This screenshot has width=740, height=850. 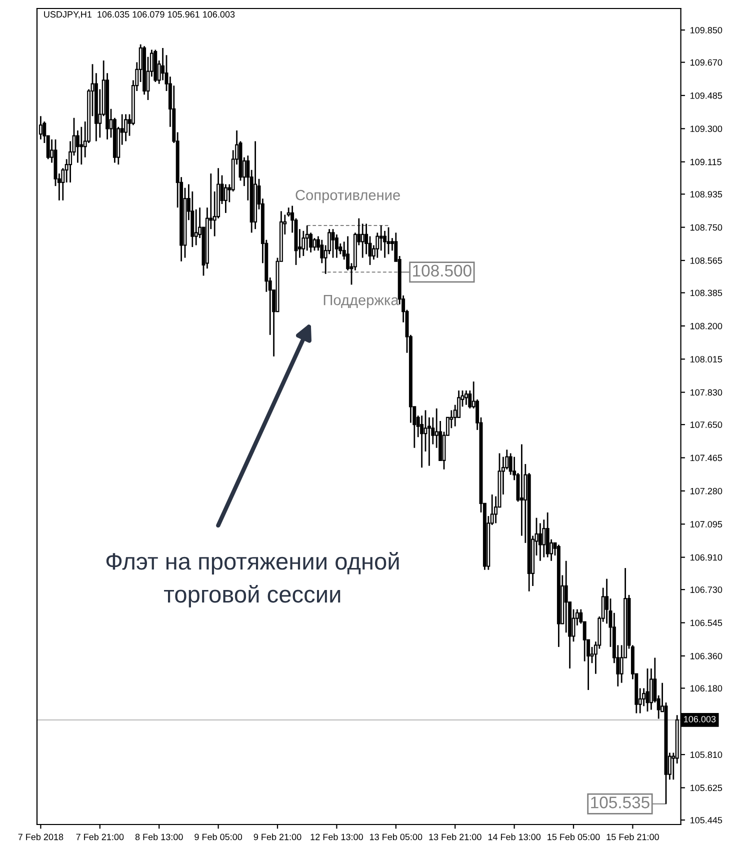 What do you see at coordinates (455, 837) in the screenshot?
I see `x-tick-label: 13 Feb 21:00` at bounding box center [455, 837].